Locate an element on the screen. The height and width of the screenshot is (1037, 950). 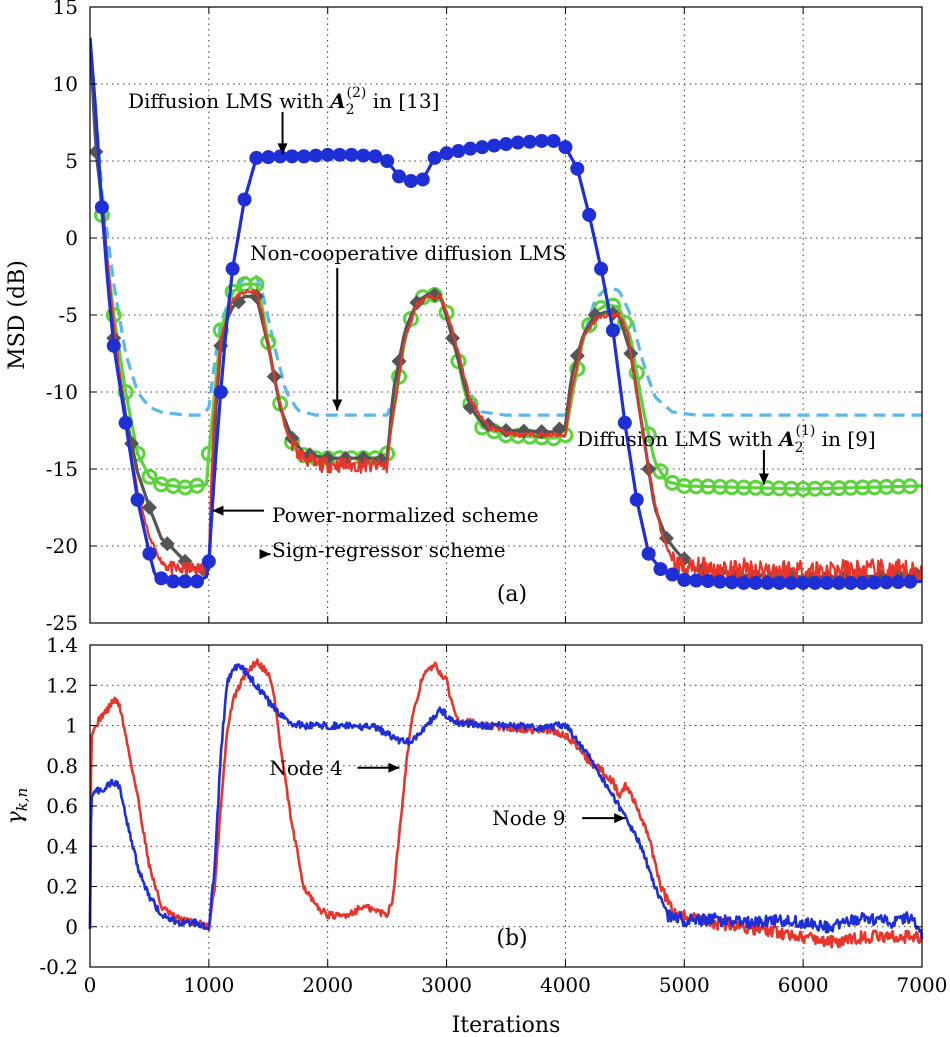
x-tick-label: 3000 is located at coordinates (446, 985).